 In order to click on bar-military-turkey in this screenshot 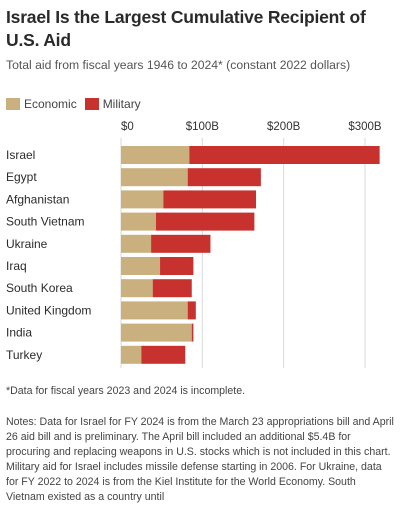, I will do `click(163, 354)`.